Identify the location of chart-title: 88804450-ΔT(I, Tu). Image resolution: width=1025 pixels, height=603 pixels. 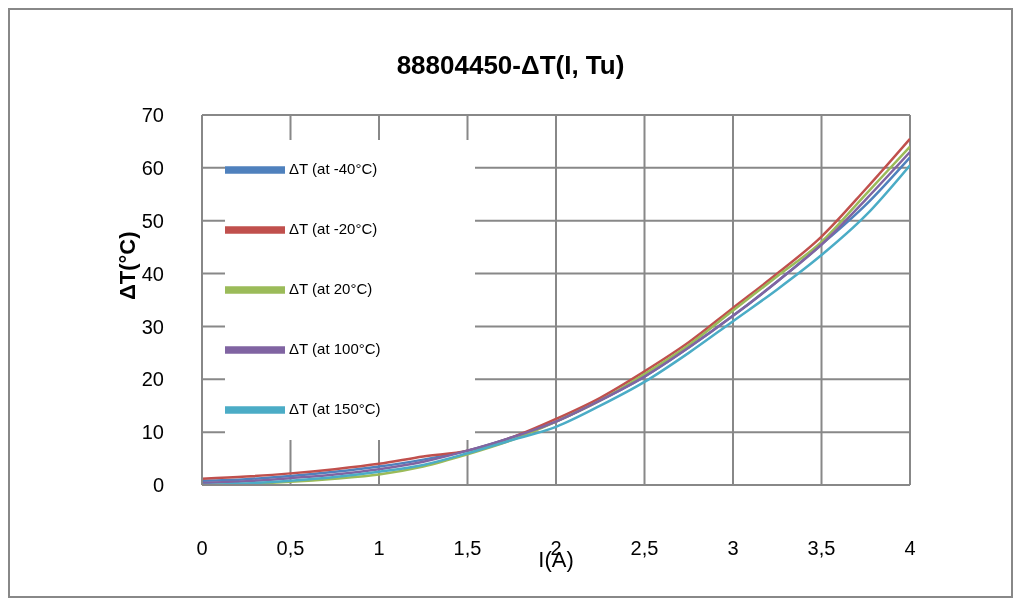
(510, 65).